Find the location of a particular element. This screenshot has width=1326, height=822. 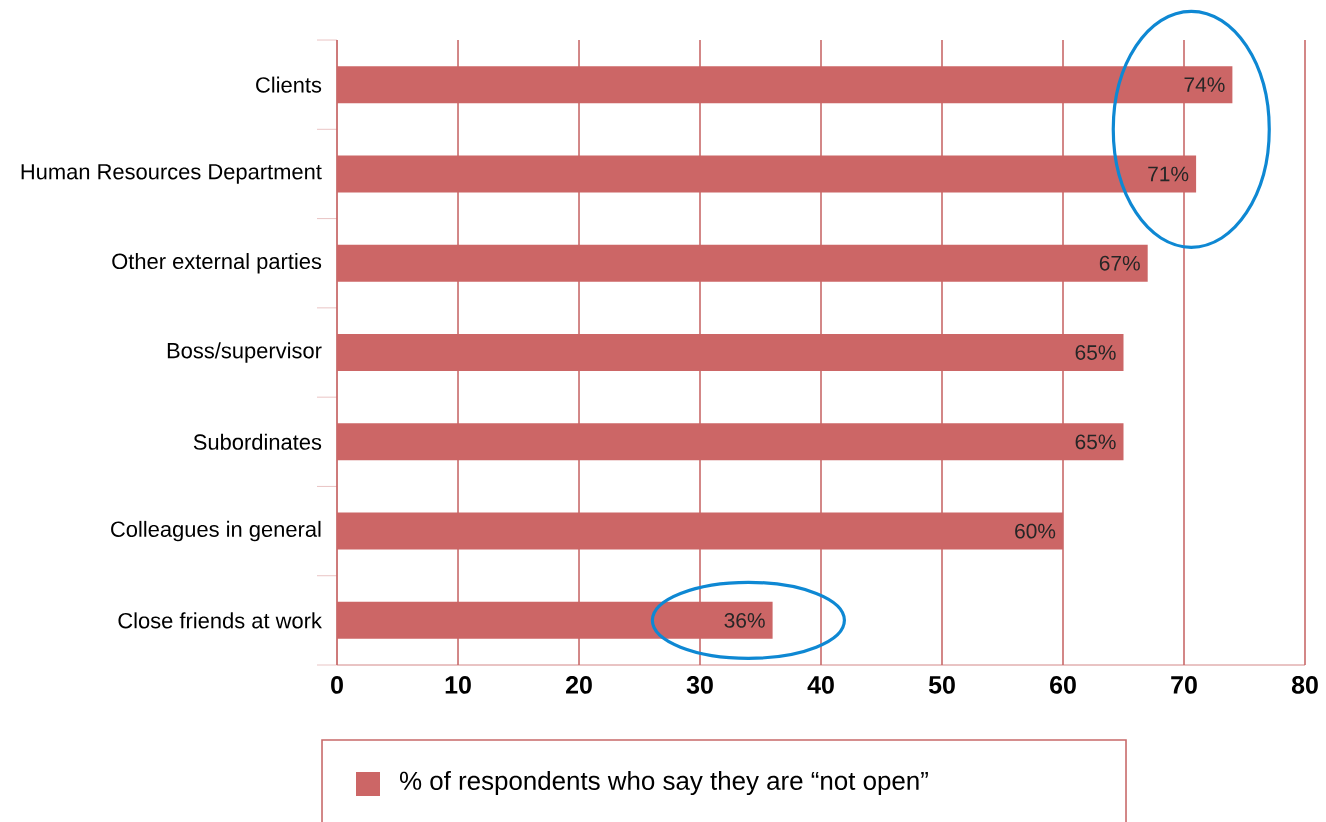

y-tick-label: Boss/supervisor is located at coordinates (244, 352).